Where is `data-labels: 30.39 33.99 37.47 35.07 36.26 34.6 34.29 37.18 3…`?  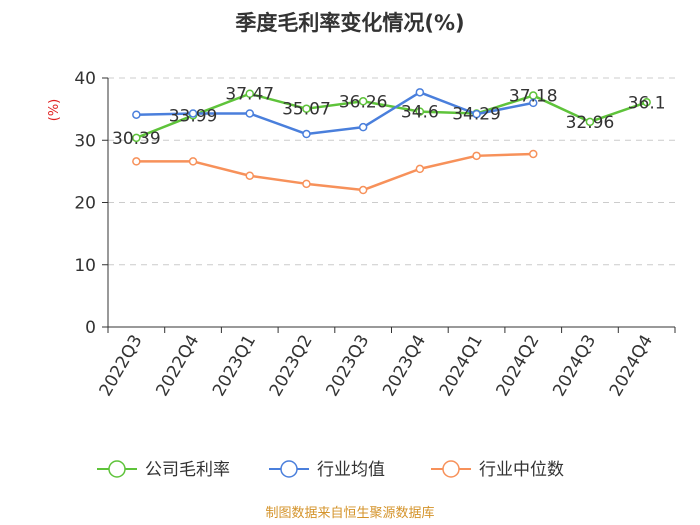
data-labels: 30.39 33.99 37.47 35.07 36.26 34.6 34.29 37.18 3… is located at coordinates (389, 117).